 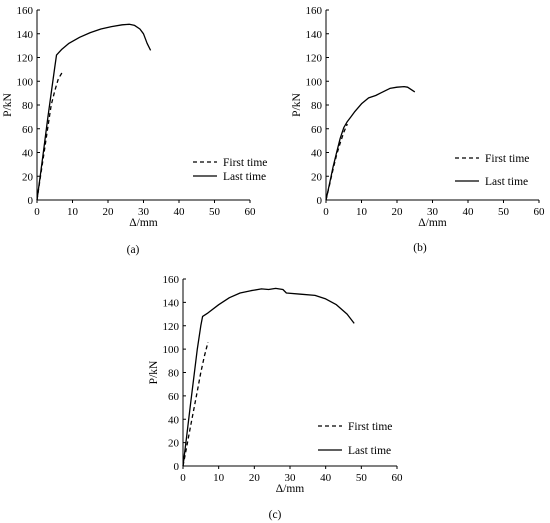 I want to click on panel-label: (a), so click(x=133, y=250).